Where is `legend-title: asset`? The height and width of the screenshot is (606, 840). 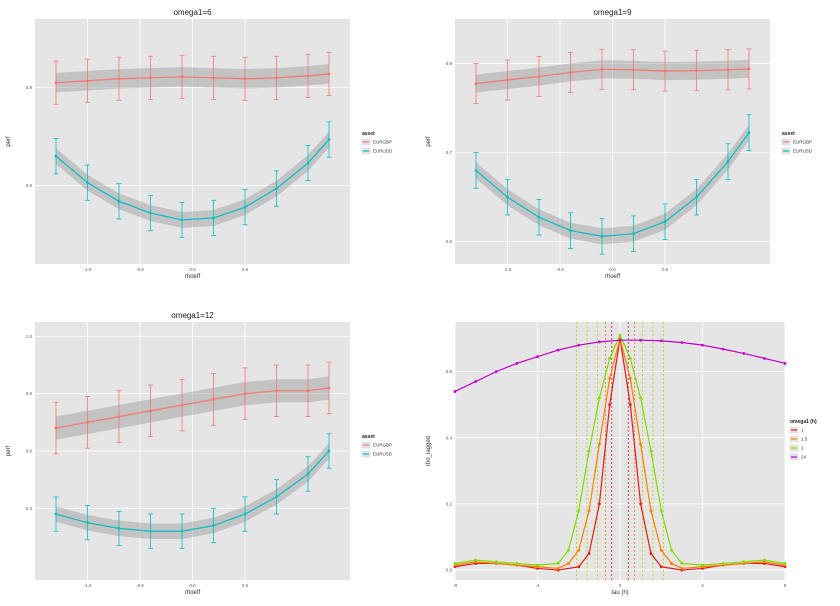
legend-title: asset is located at coordinates (788, 134).